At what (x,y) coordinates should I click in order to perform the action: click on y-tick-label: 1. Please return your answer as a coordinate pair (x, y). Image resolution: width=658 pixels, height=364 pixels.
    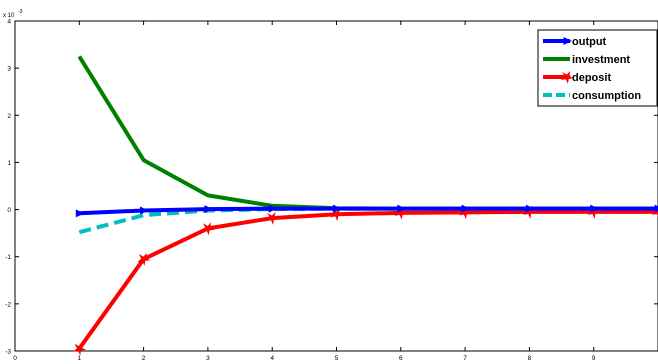
    Looking at the image, I should click on (9, 163).